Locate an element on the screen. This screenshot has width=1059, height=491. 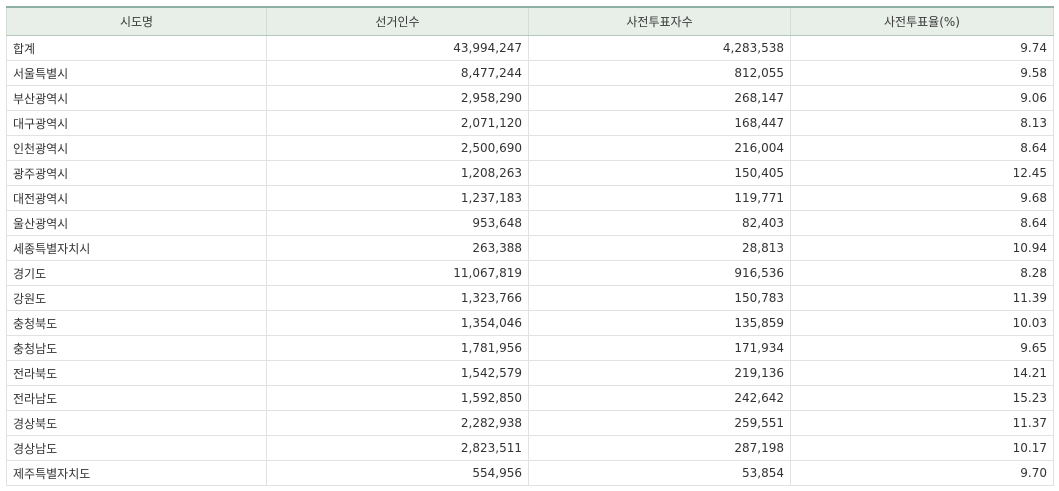
cell-region: 충청남도 is located at coordinates (136, 348).